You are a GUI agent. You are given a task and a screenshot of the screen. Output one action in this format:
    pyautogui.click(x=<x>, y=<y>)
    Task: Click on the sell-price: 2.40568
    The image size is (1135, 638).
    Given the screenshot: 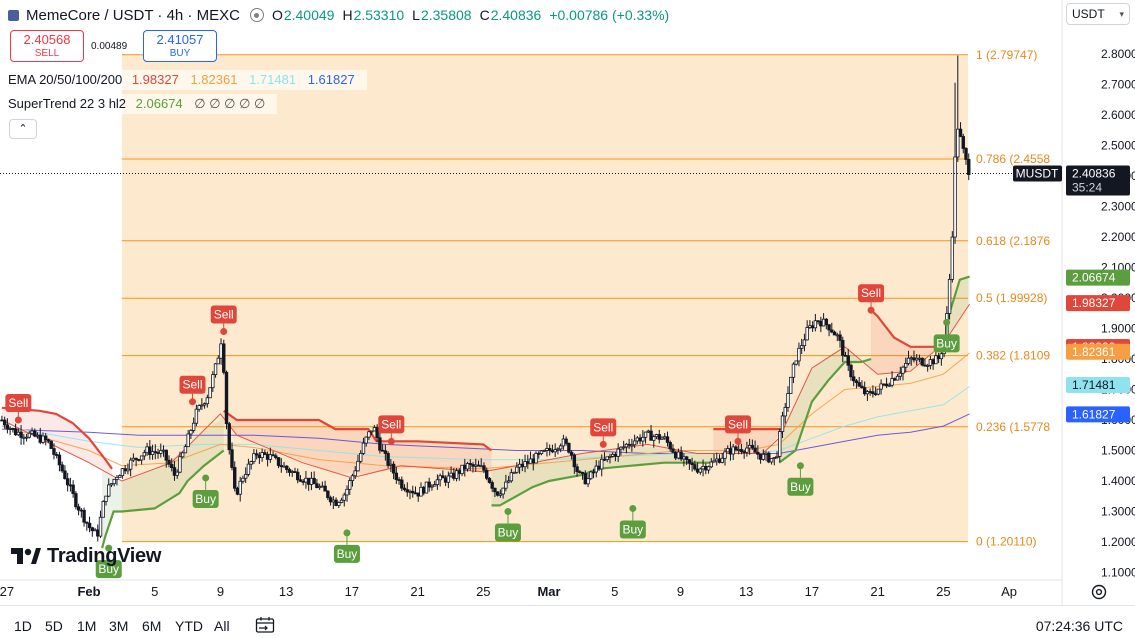 What is the action you would take?
    pyautogui.click(x=47, y=39)
    